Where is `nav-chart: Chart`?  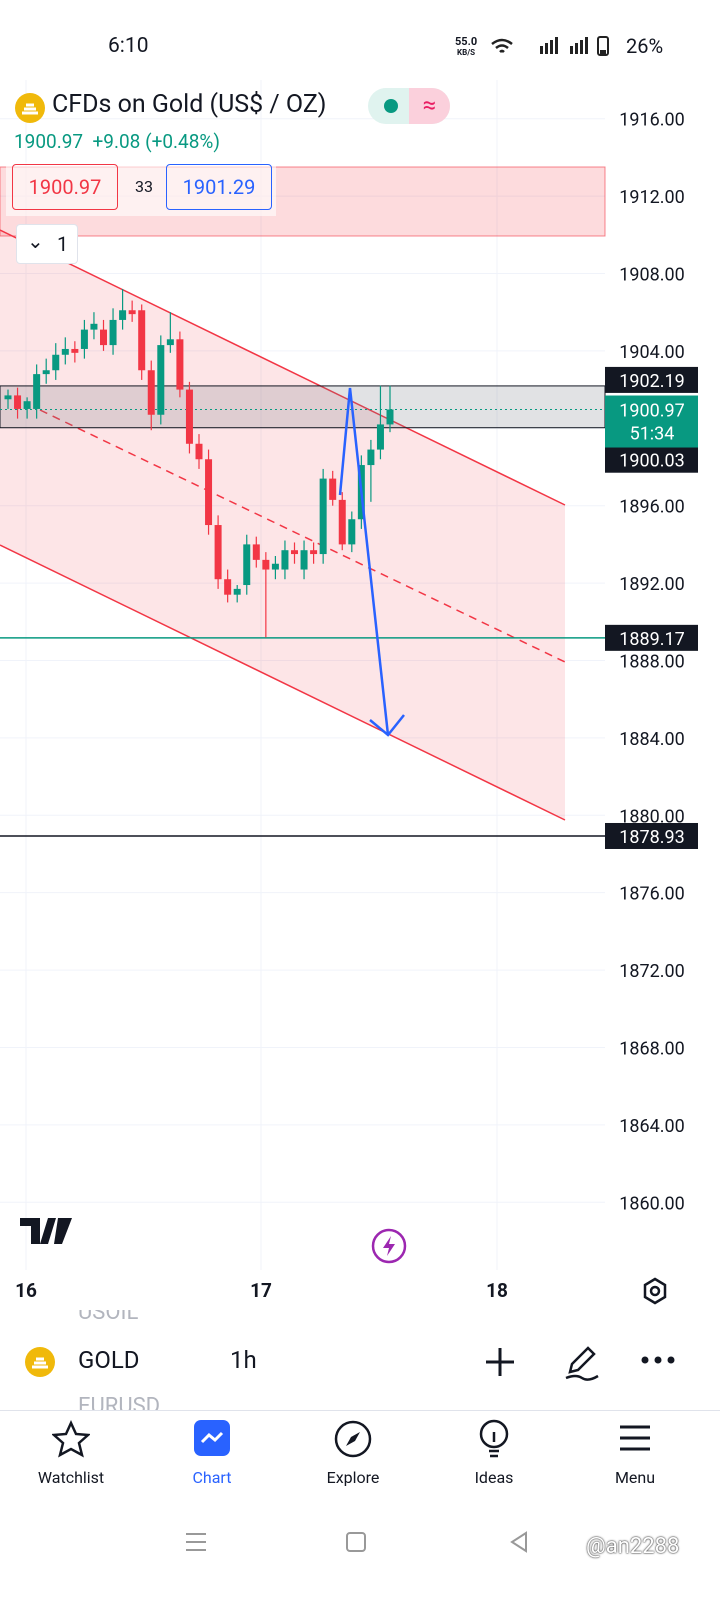 nav-chart: Chart is located at coordinates (212, 1460).